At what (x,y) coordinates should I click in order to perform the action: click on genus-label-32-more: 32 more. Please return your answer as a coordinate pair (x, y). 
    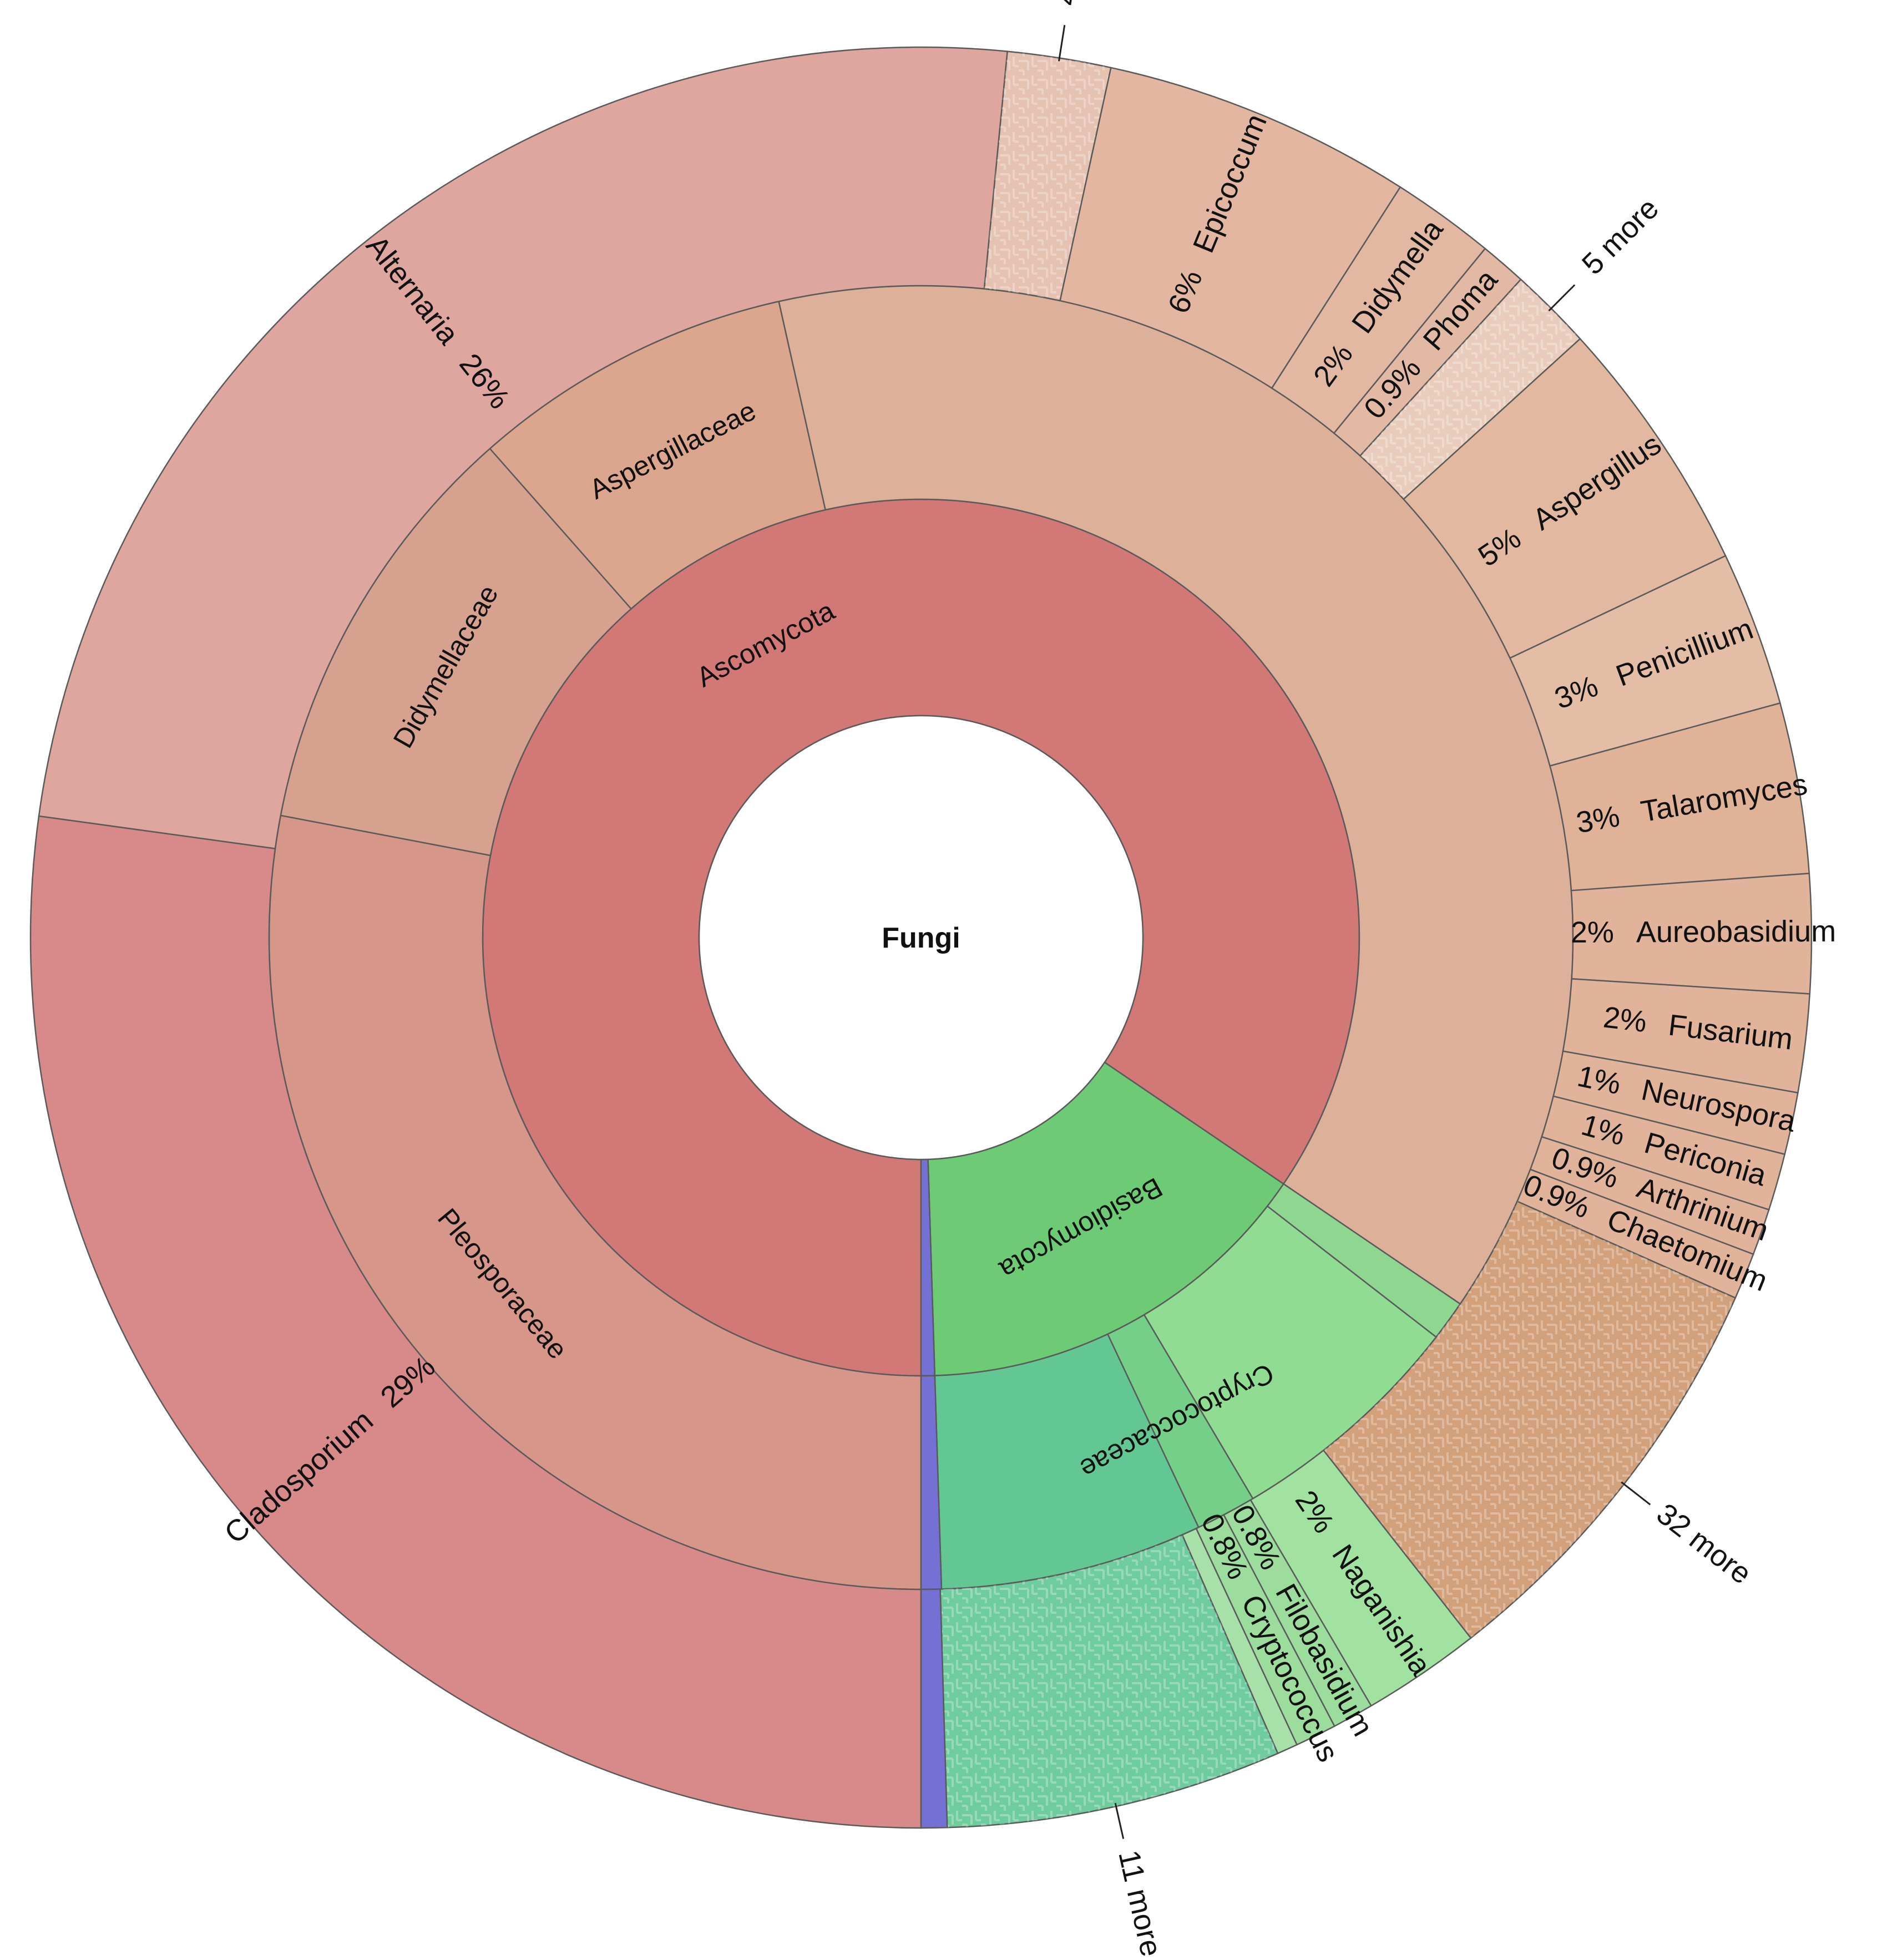
    Looking at the image, I should click on (1705, 1544).